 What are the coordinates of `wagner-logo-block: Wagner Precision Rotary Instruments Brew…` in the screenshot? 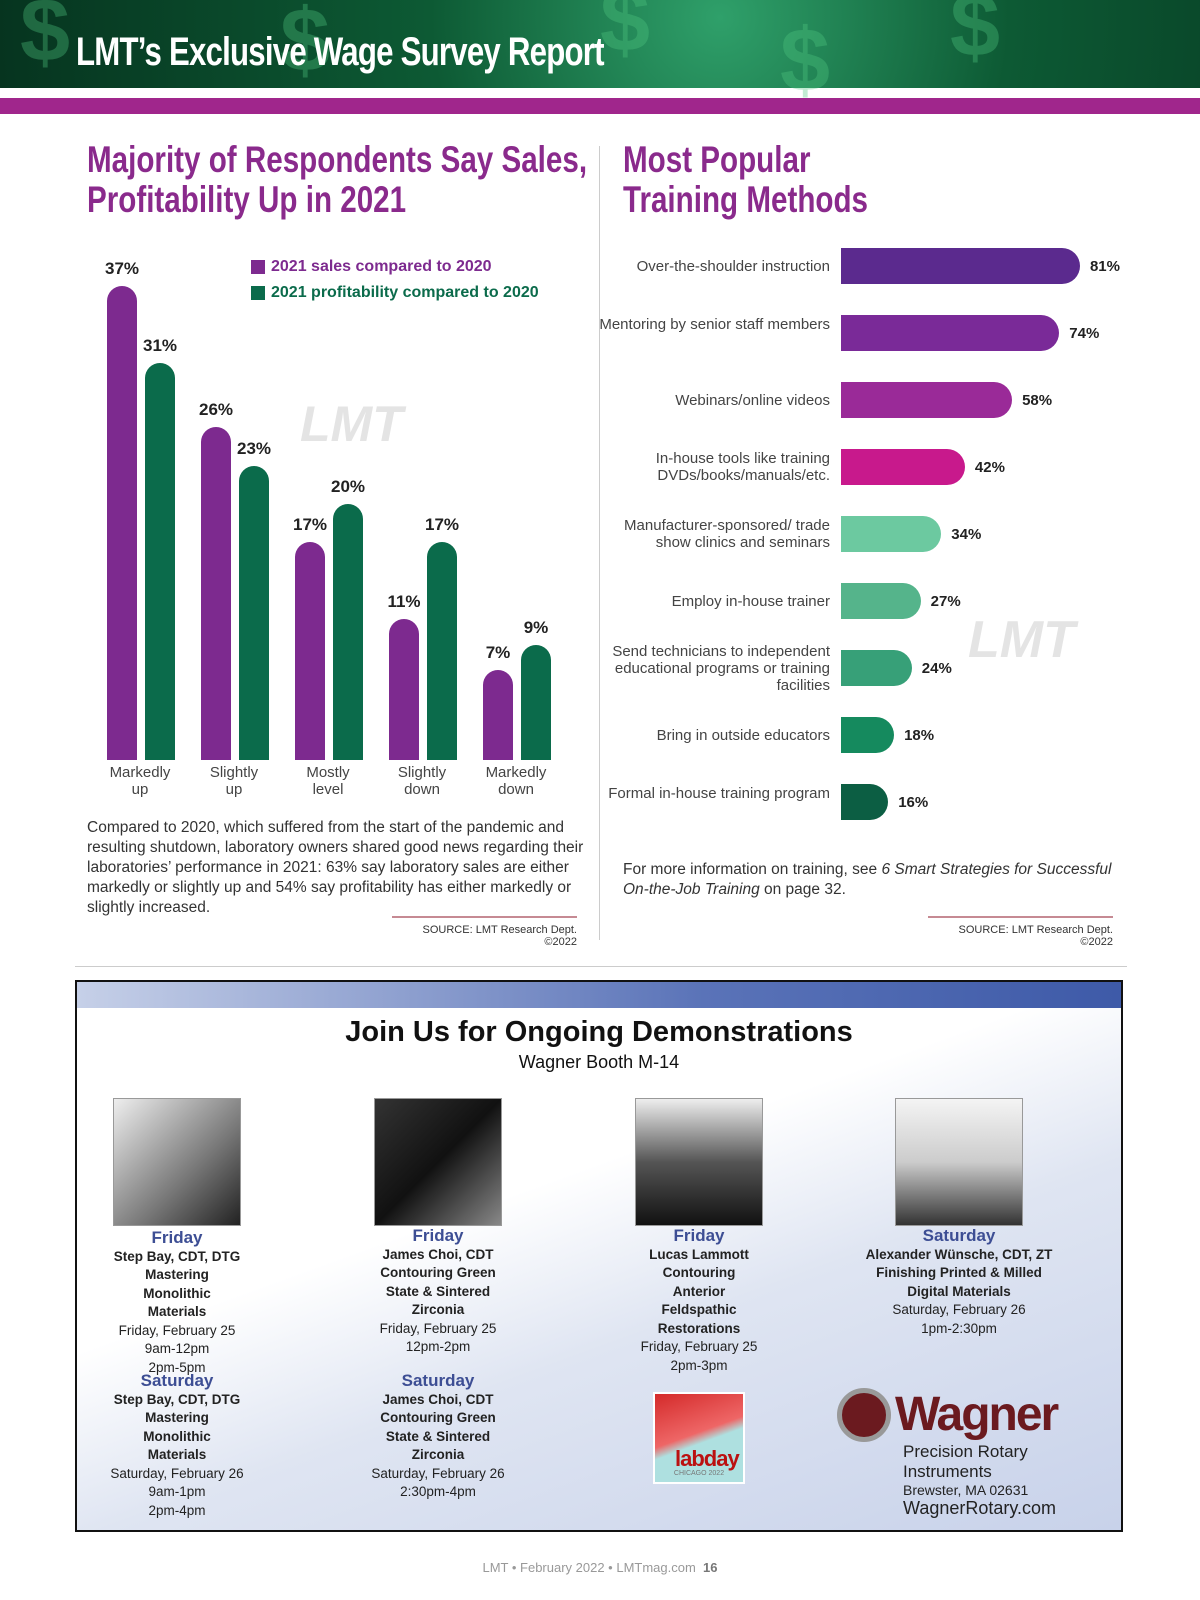 It's located at (979, 1453).